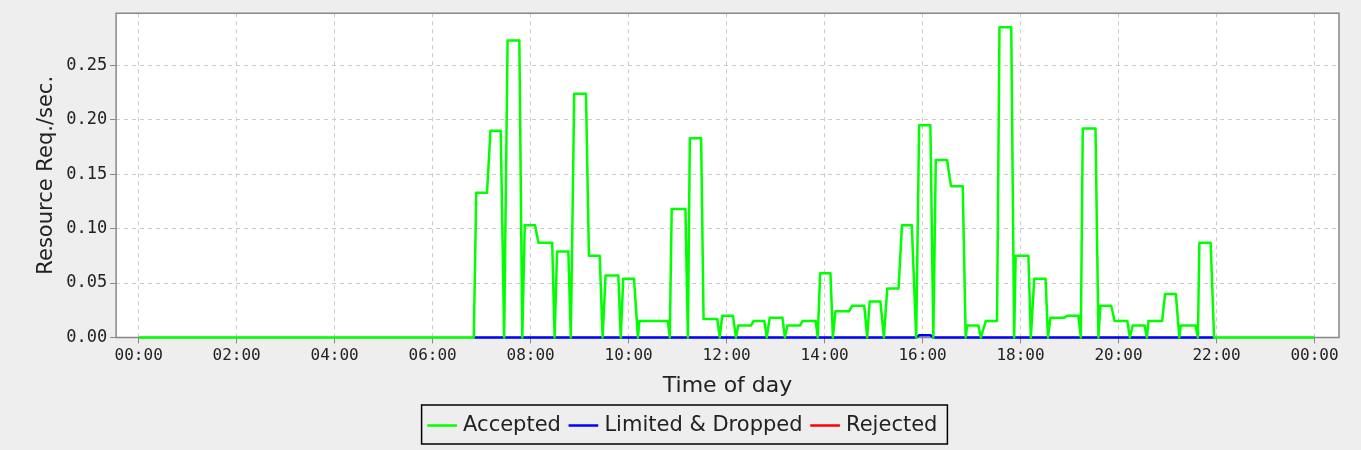 The image size is (1361, 450). Describe the element at coordinates (512, 423) in the screenshot. I see `legend-label: Accepted` at that location.